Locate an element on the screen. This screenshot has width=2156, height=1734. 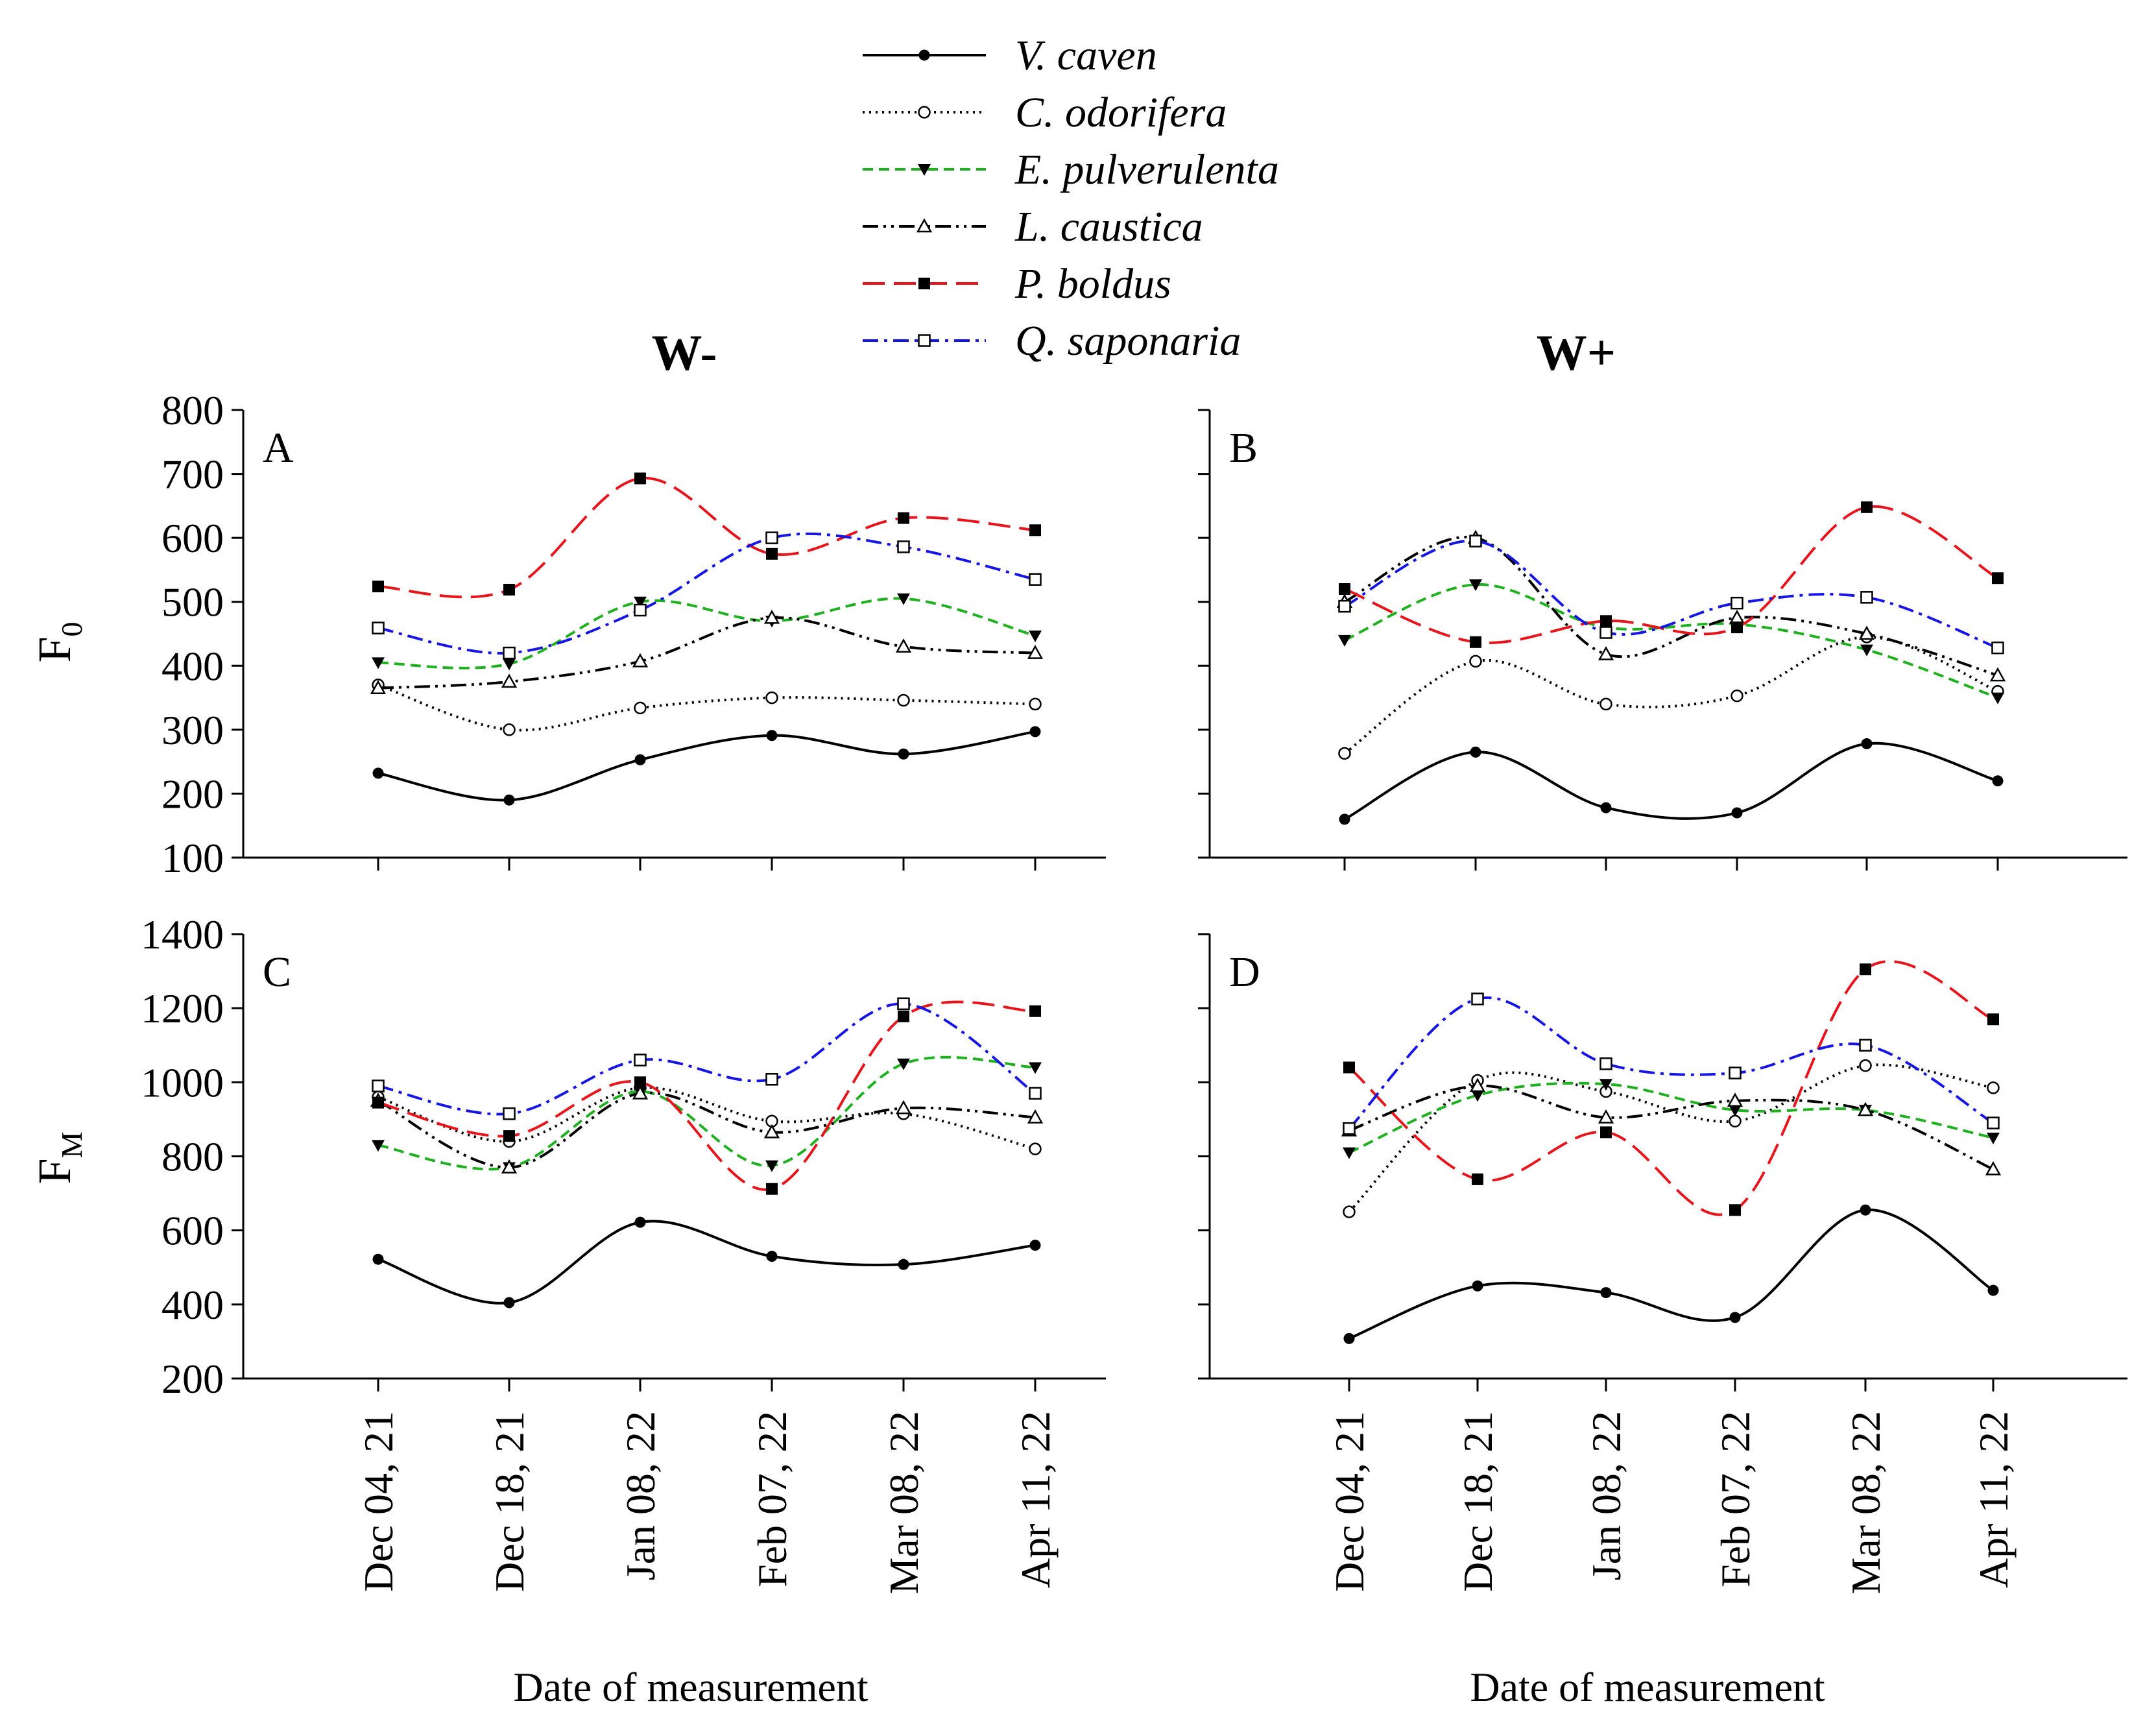
series-line-d-e-pulverulenta is located at coordinates (1671, 1118).